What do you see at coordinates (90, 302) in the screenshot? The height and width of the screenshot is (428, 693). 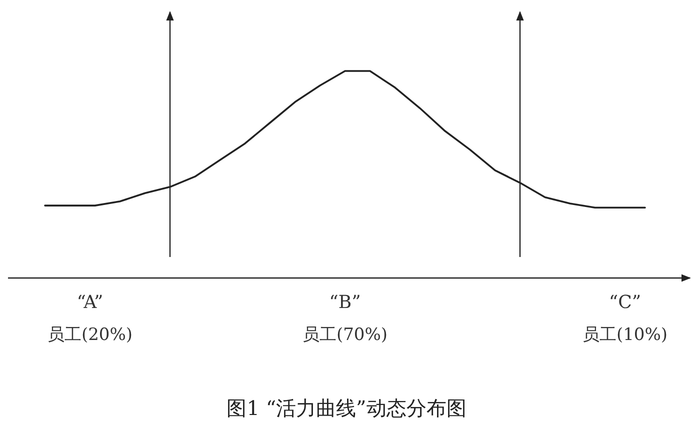 I see `text: “A”` at bounding box center [90, 302].